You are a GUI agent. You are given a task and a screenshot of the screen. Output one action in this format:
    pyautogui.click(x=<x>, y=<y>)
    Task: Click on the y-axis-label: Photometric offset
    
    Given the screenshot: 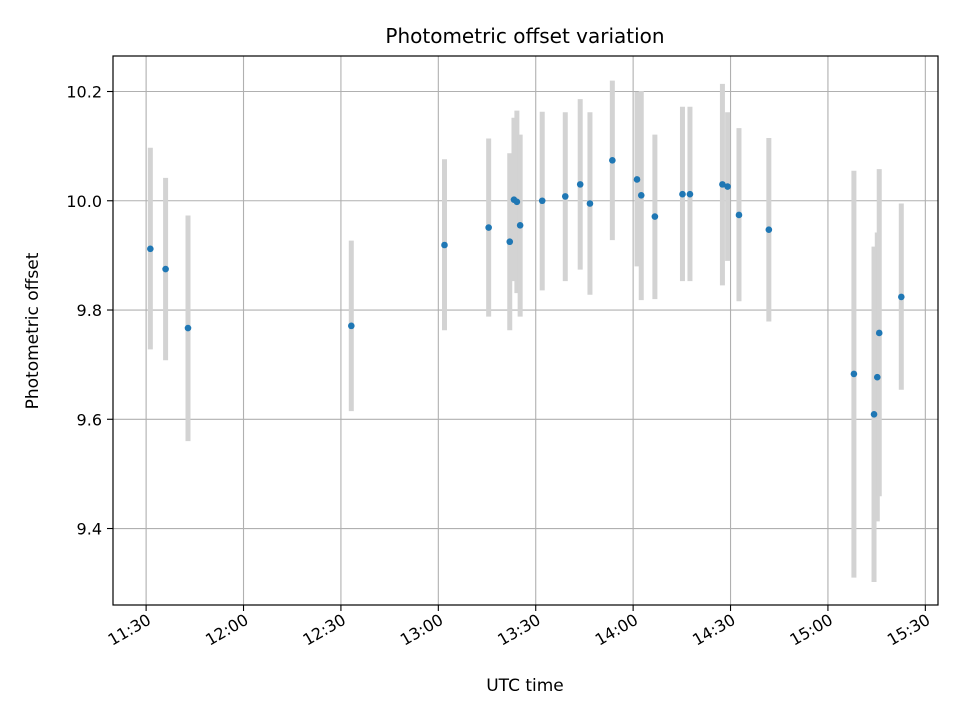 What is the action you would take?
    pyautogui.click(x=33, y=330)
    